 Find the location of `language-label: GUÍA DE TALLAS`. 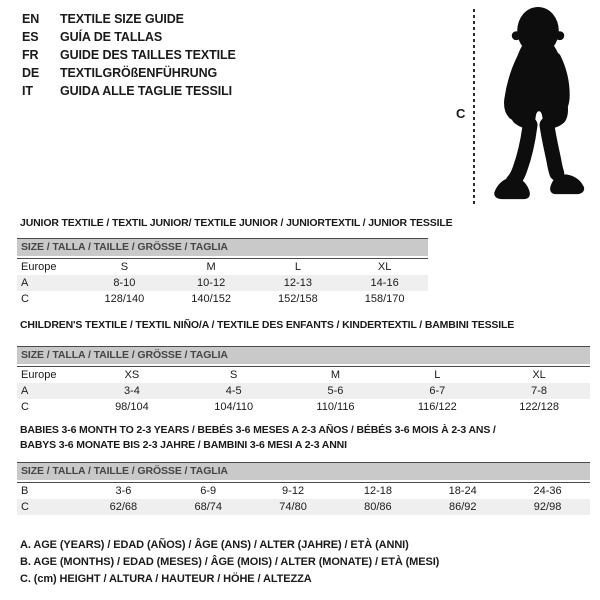

language-label: GUÍA DE TALLAS is located at coordinates (111, 37).